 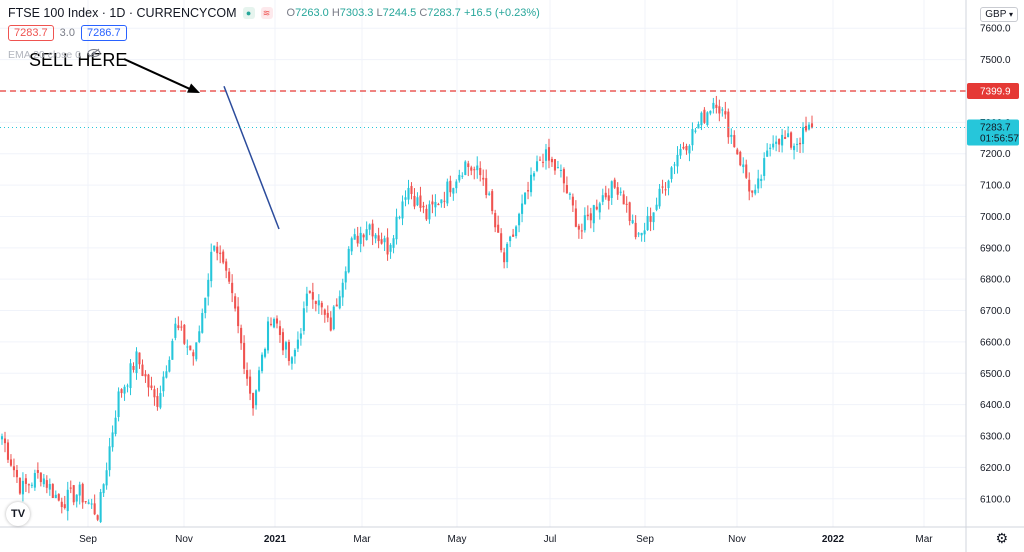 I want to click on resistance-price-text: 7399.9, so click(x=995, y=92).